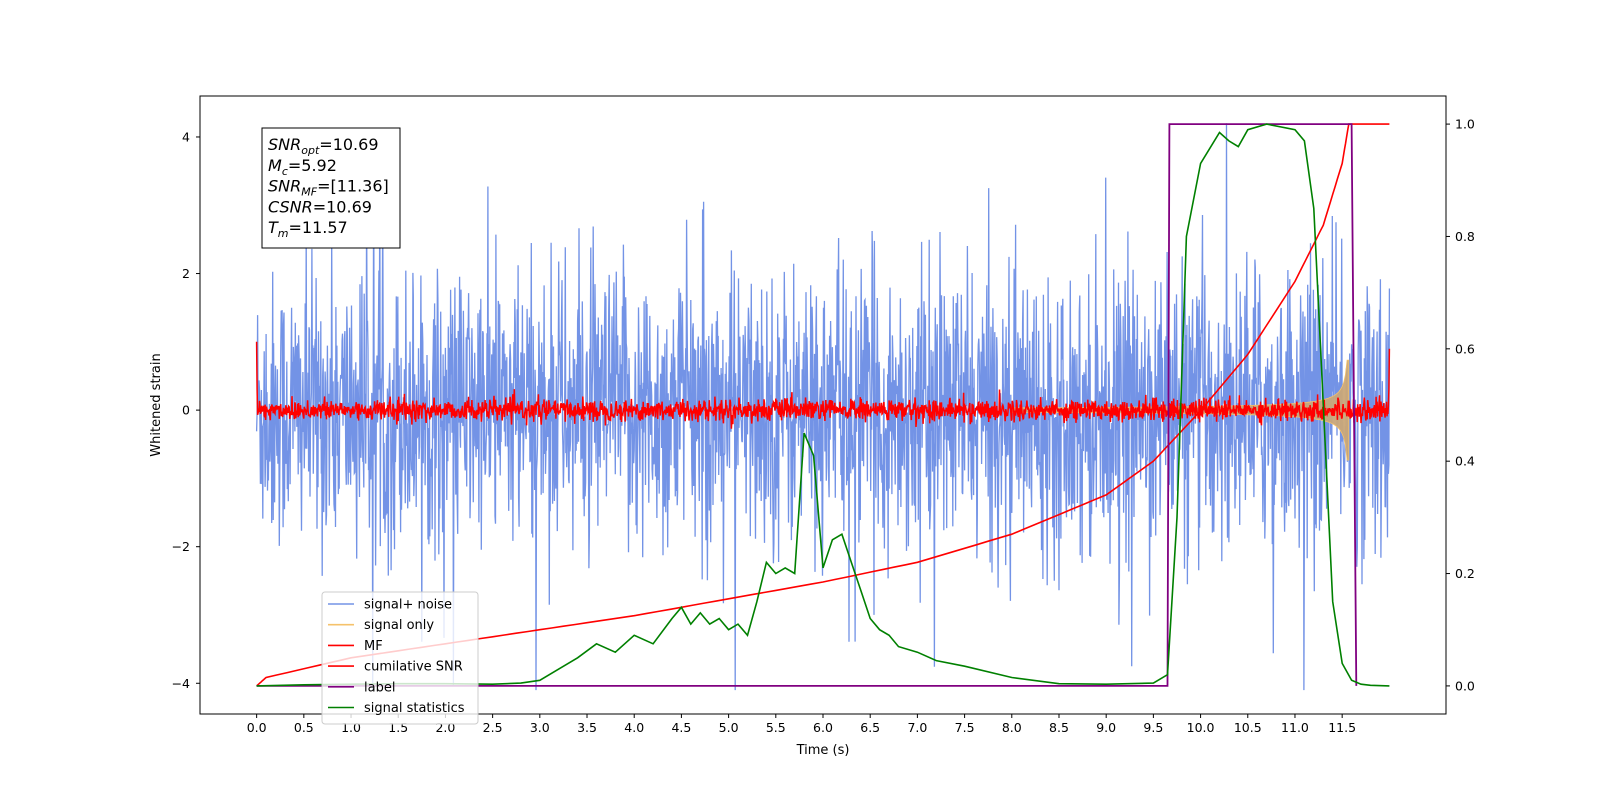  I want to click on x-tick-label: 7.5, so click(965, 727).